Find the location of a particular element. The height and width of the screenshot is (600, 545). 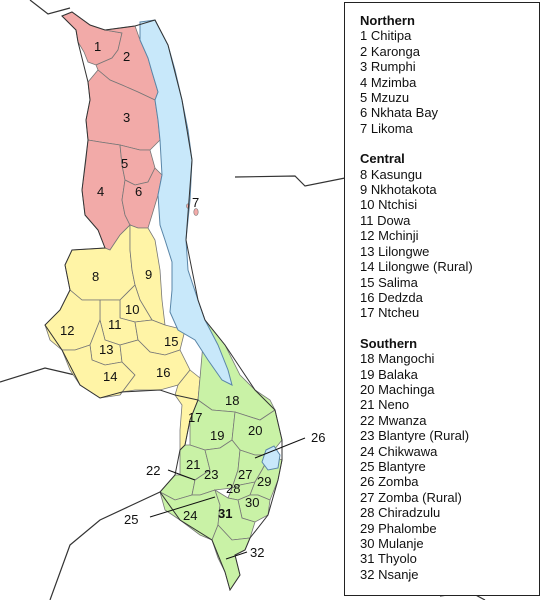

legend-item: 30 Mulanje is located at coordinates (392, 543).